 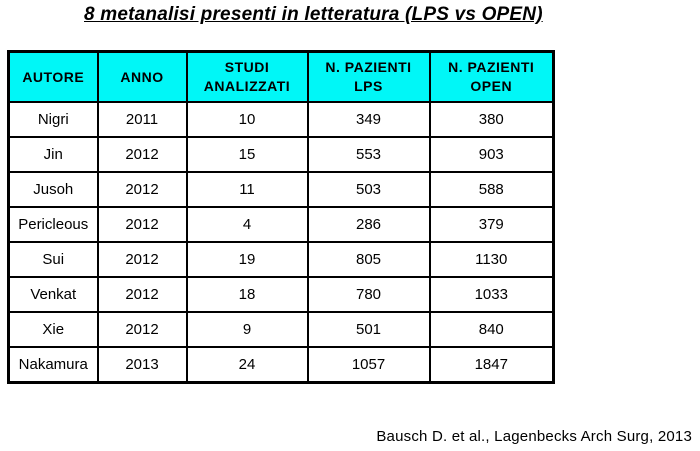 I want to click on cell-studi: 19, so click(x=247, y=259).